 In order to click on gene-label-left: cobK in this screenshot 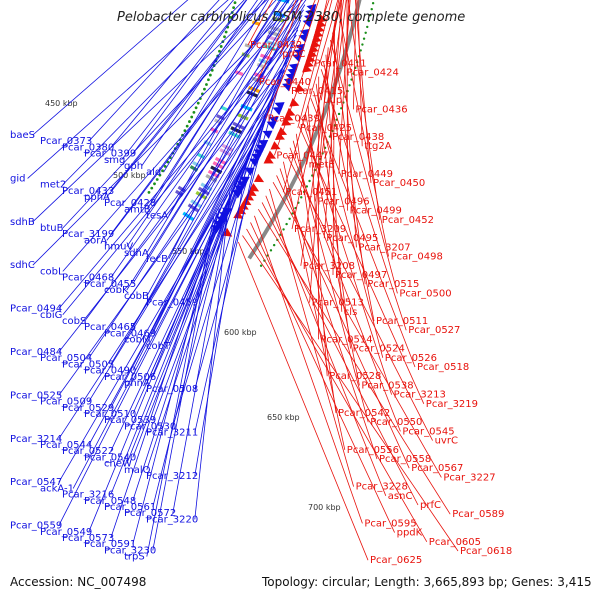, I will do `click(116, 290)`.